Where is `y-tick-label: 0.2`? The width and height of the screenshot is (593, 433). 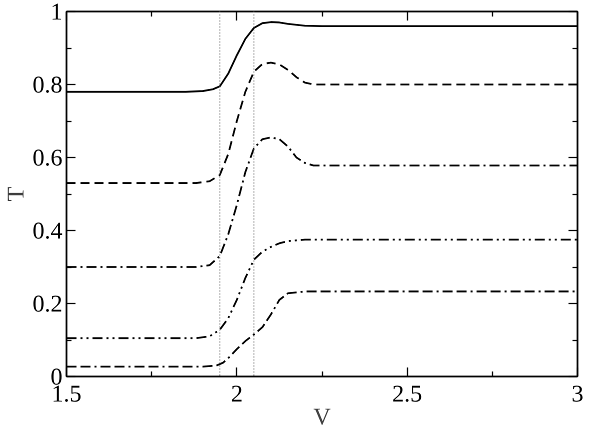 y-tick-label: 0.2 is located at coordinates (47, 305).